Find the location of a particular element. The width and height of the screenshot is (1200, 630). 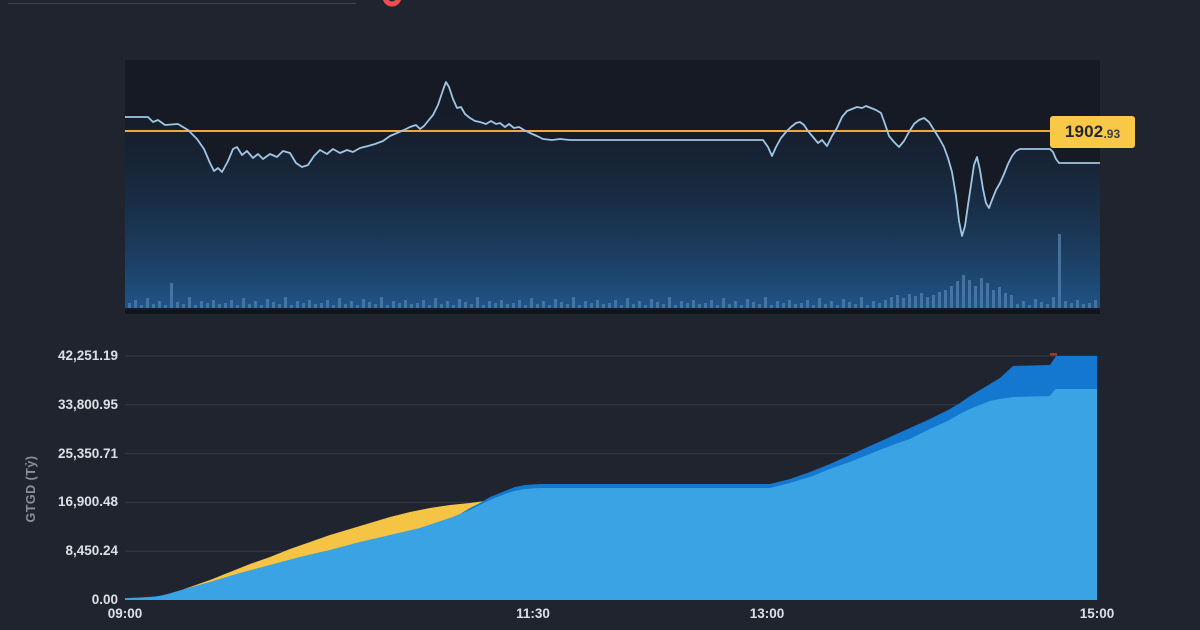

y-tick-label: 8,450.24 is located at coordinates (91, 550).